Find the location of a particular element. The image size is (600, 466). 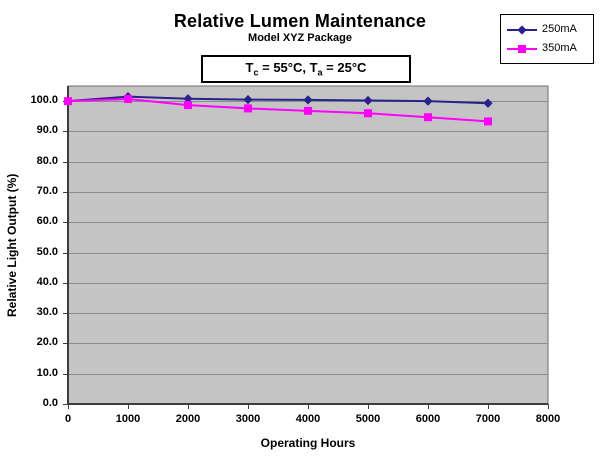

legend-item-350ma: 350mA is located at coordinates (547, 48).